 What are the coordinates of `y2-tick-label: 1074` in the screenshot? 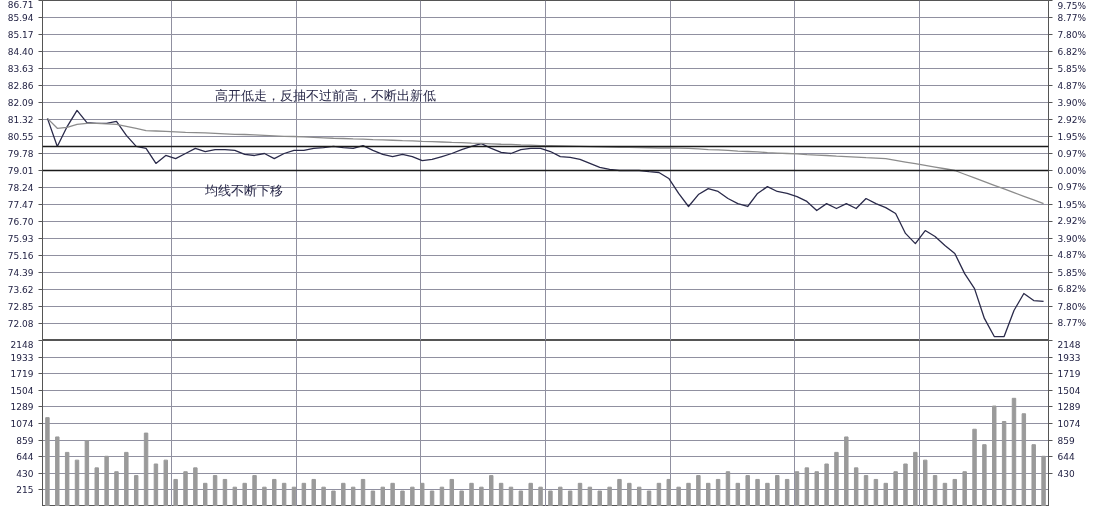 It's located at (1069, 424).